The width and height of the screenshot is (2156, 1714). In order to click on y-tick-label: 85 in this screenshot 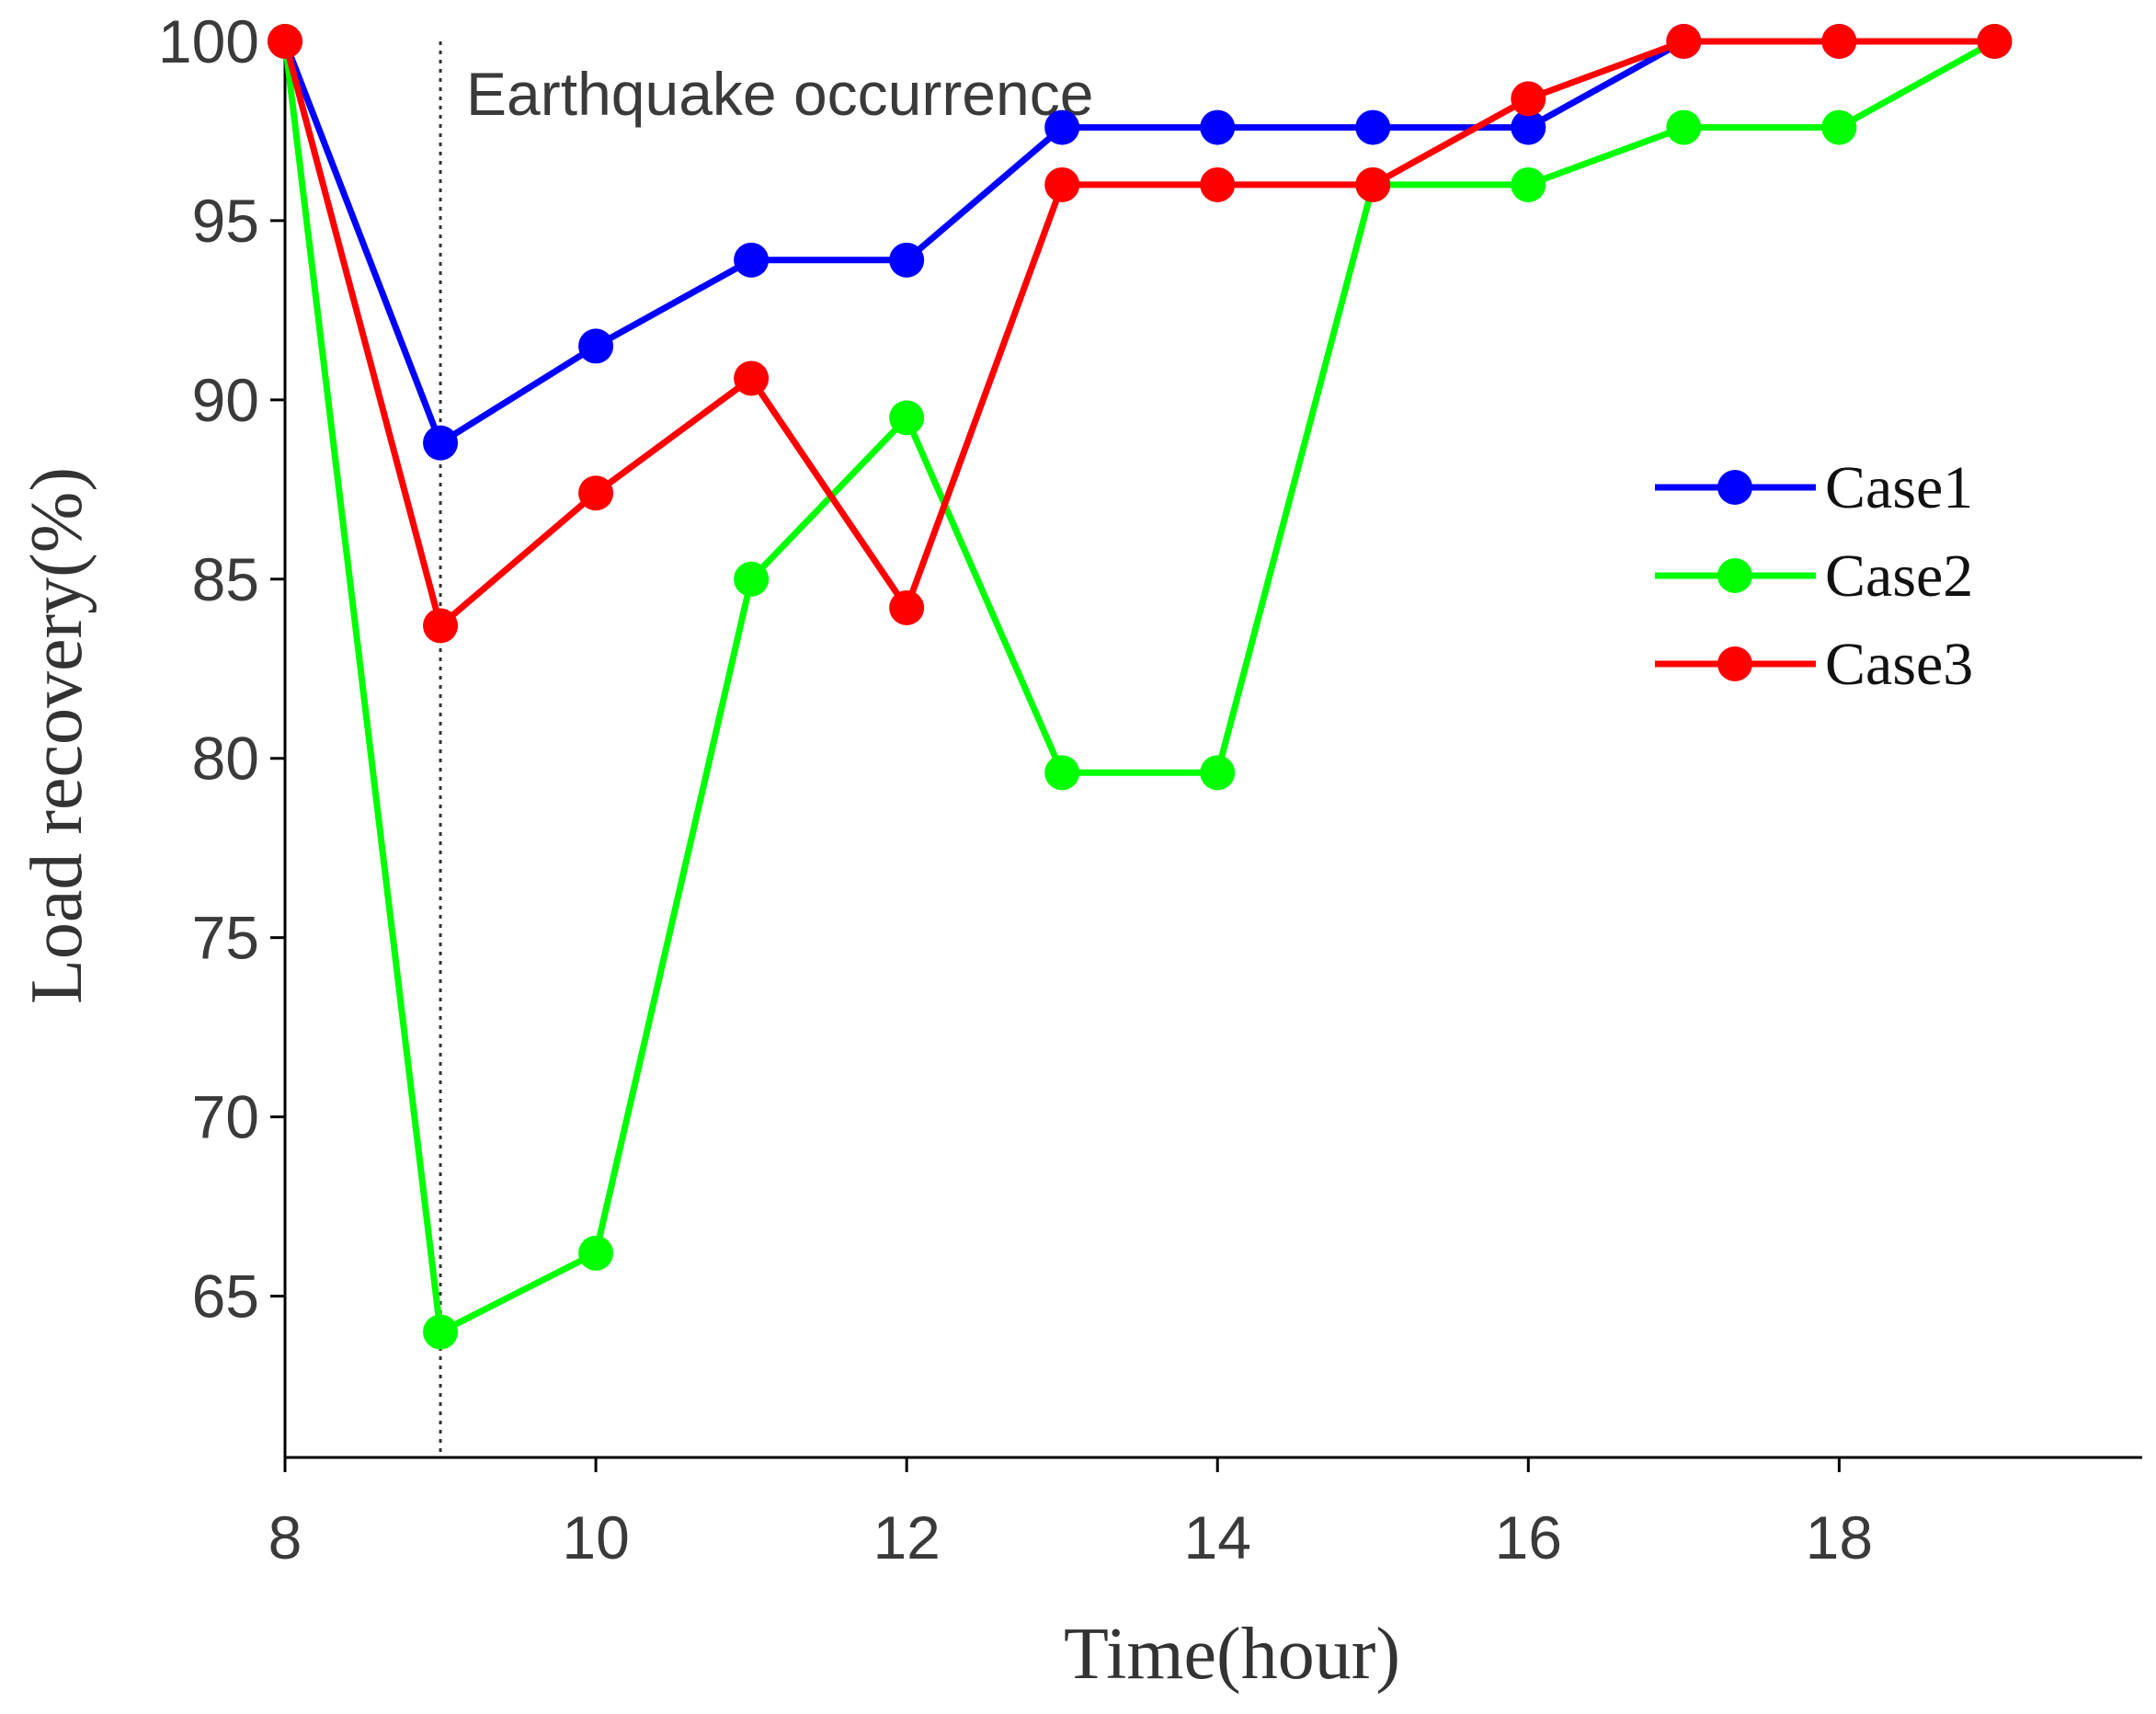, I will do `click(225, 579)`.